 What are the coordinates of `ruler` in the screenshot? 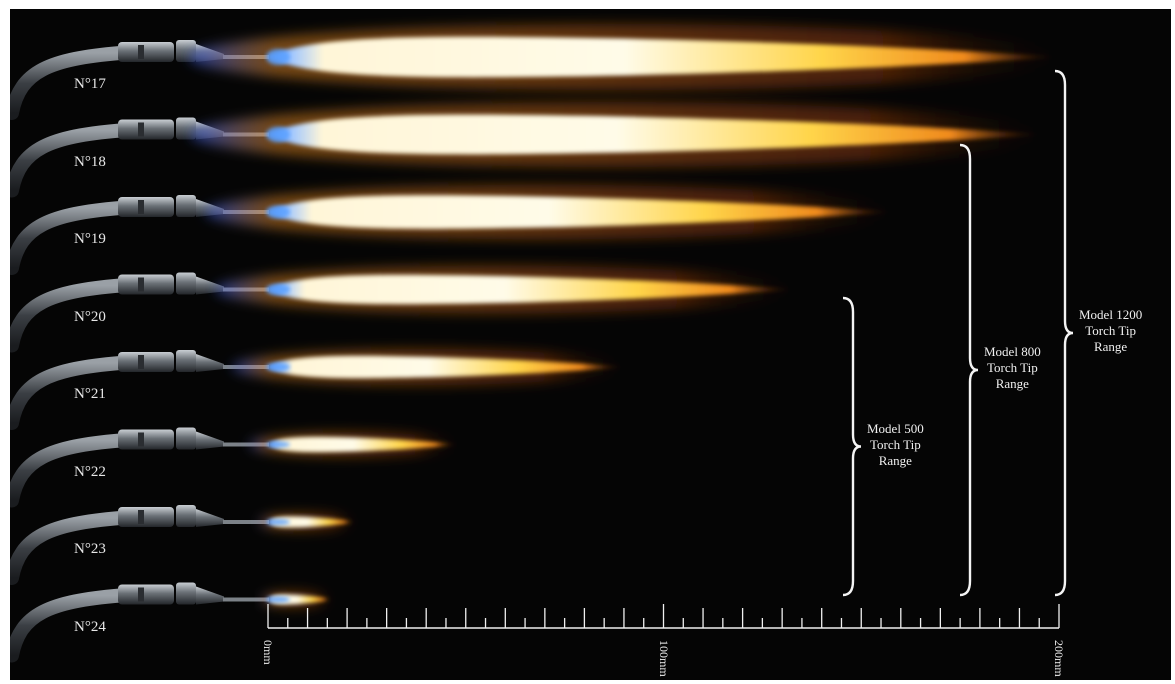 It's located at (663, 616).